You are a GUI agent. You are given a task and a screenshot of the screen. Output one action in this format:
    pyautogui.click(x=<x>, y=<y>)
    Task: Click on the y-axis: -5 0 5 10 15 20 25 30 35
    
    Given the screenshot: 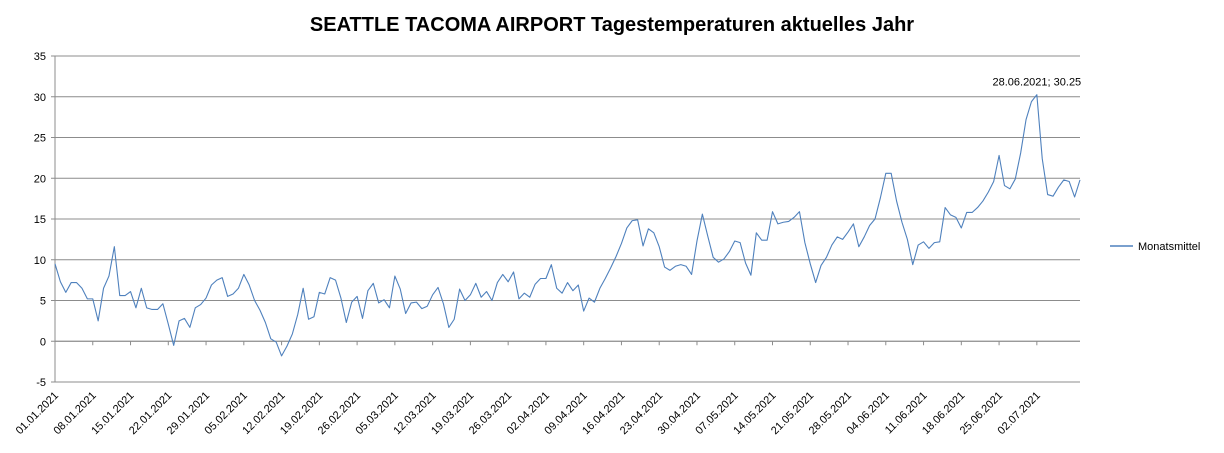 What is the action you would take?
    pyautogui.click(x=45, y=220)
    